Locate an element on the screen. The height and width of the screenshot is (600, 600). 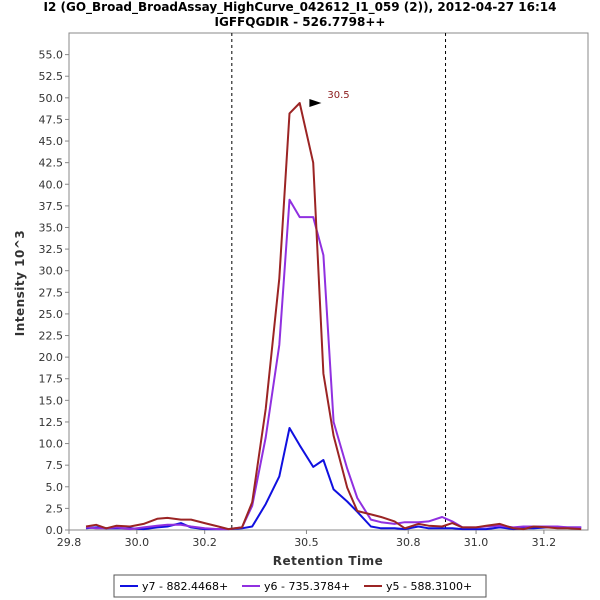
y-tick-label: 45.0 is located at coordinates (51, 141).